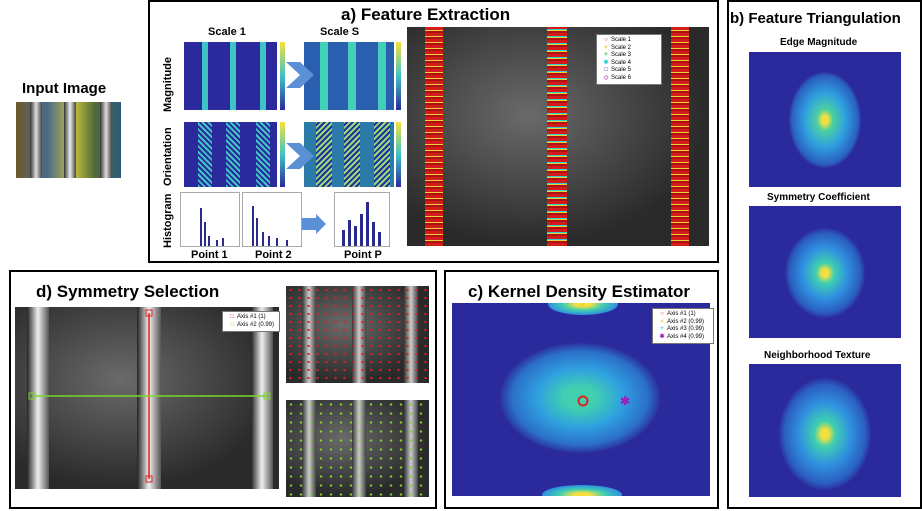  Describe the element at coordinates (426, 14) in the screenshot. I see `panel-a-title: a) Feature Extraction` at that location.